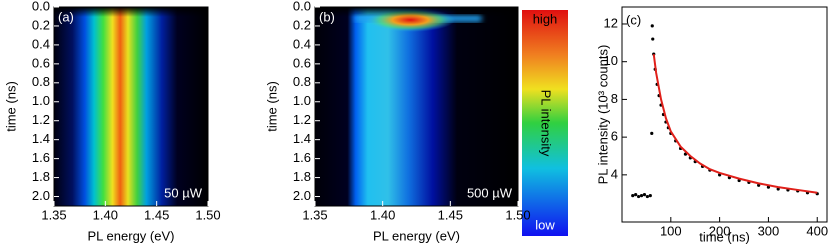 This screenshot has width=831, height=246. Describe the element at coordinates (817, 230) in the screenshot. I see `x-tick-label: 400` at that location.